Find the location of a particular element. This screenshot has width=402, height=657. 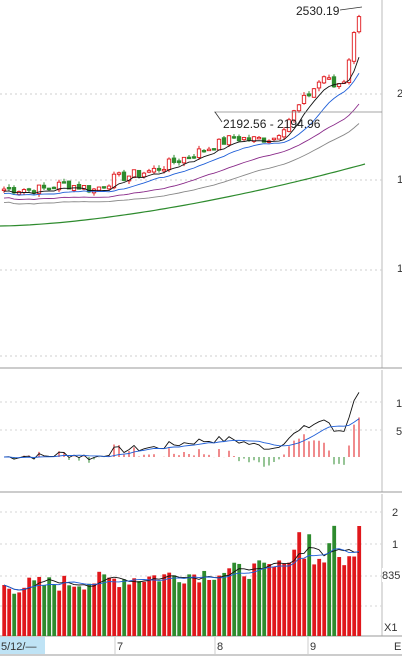

volume-value-tag-bg is located at coordinates (392, 575).